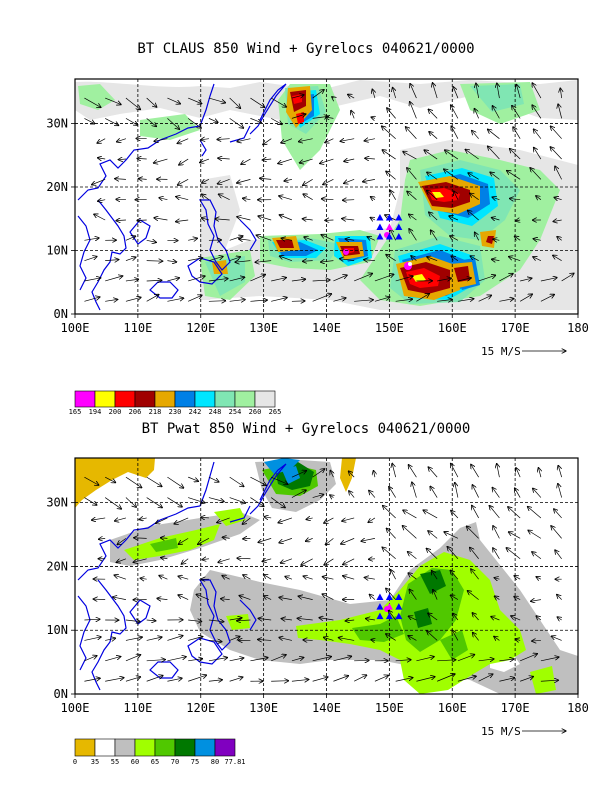 This screenshot has height=792, width=612. I want to click on colorbar-label: 80, so click(215, 762).